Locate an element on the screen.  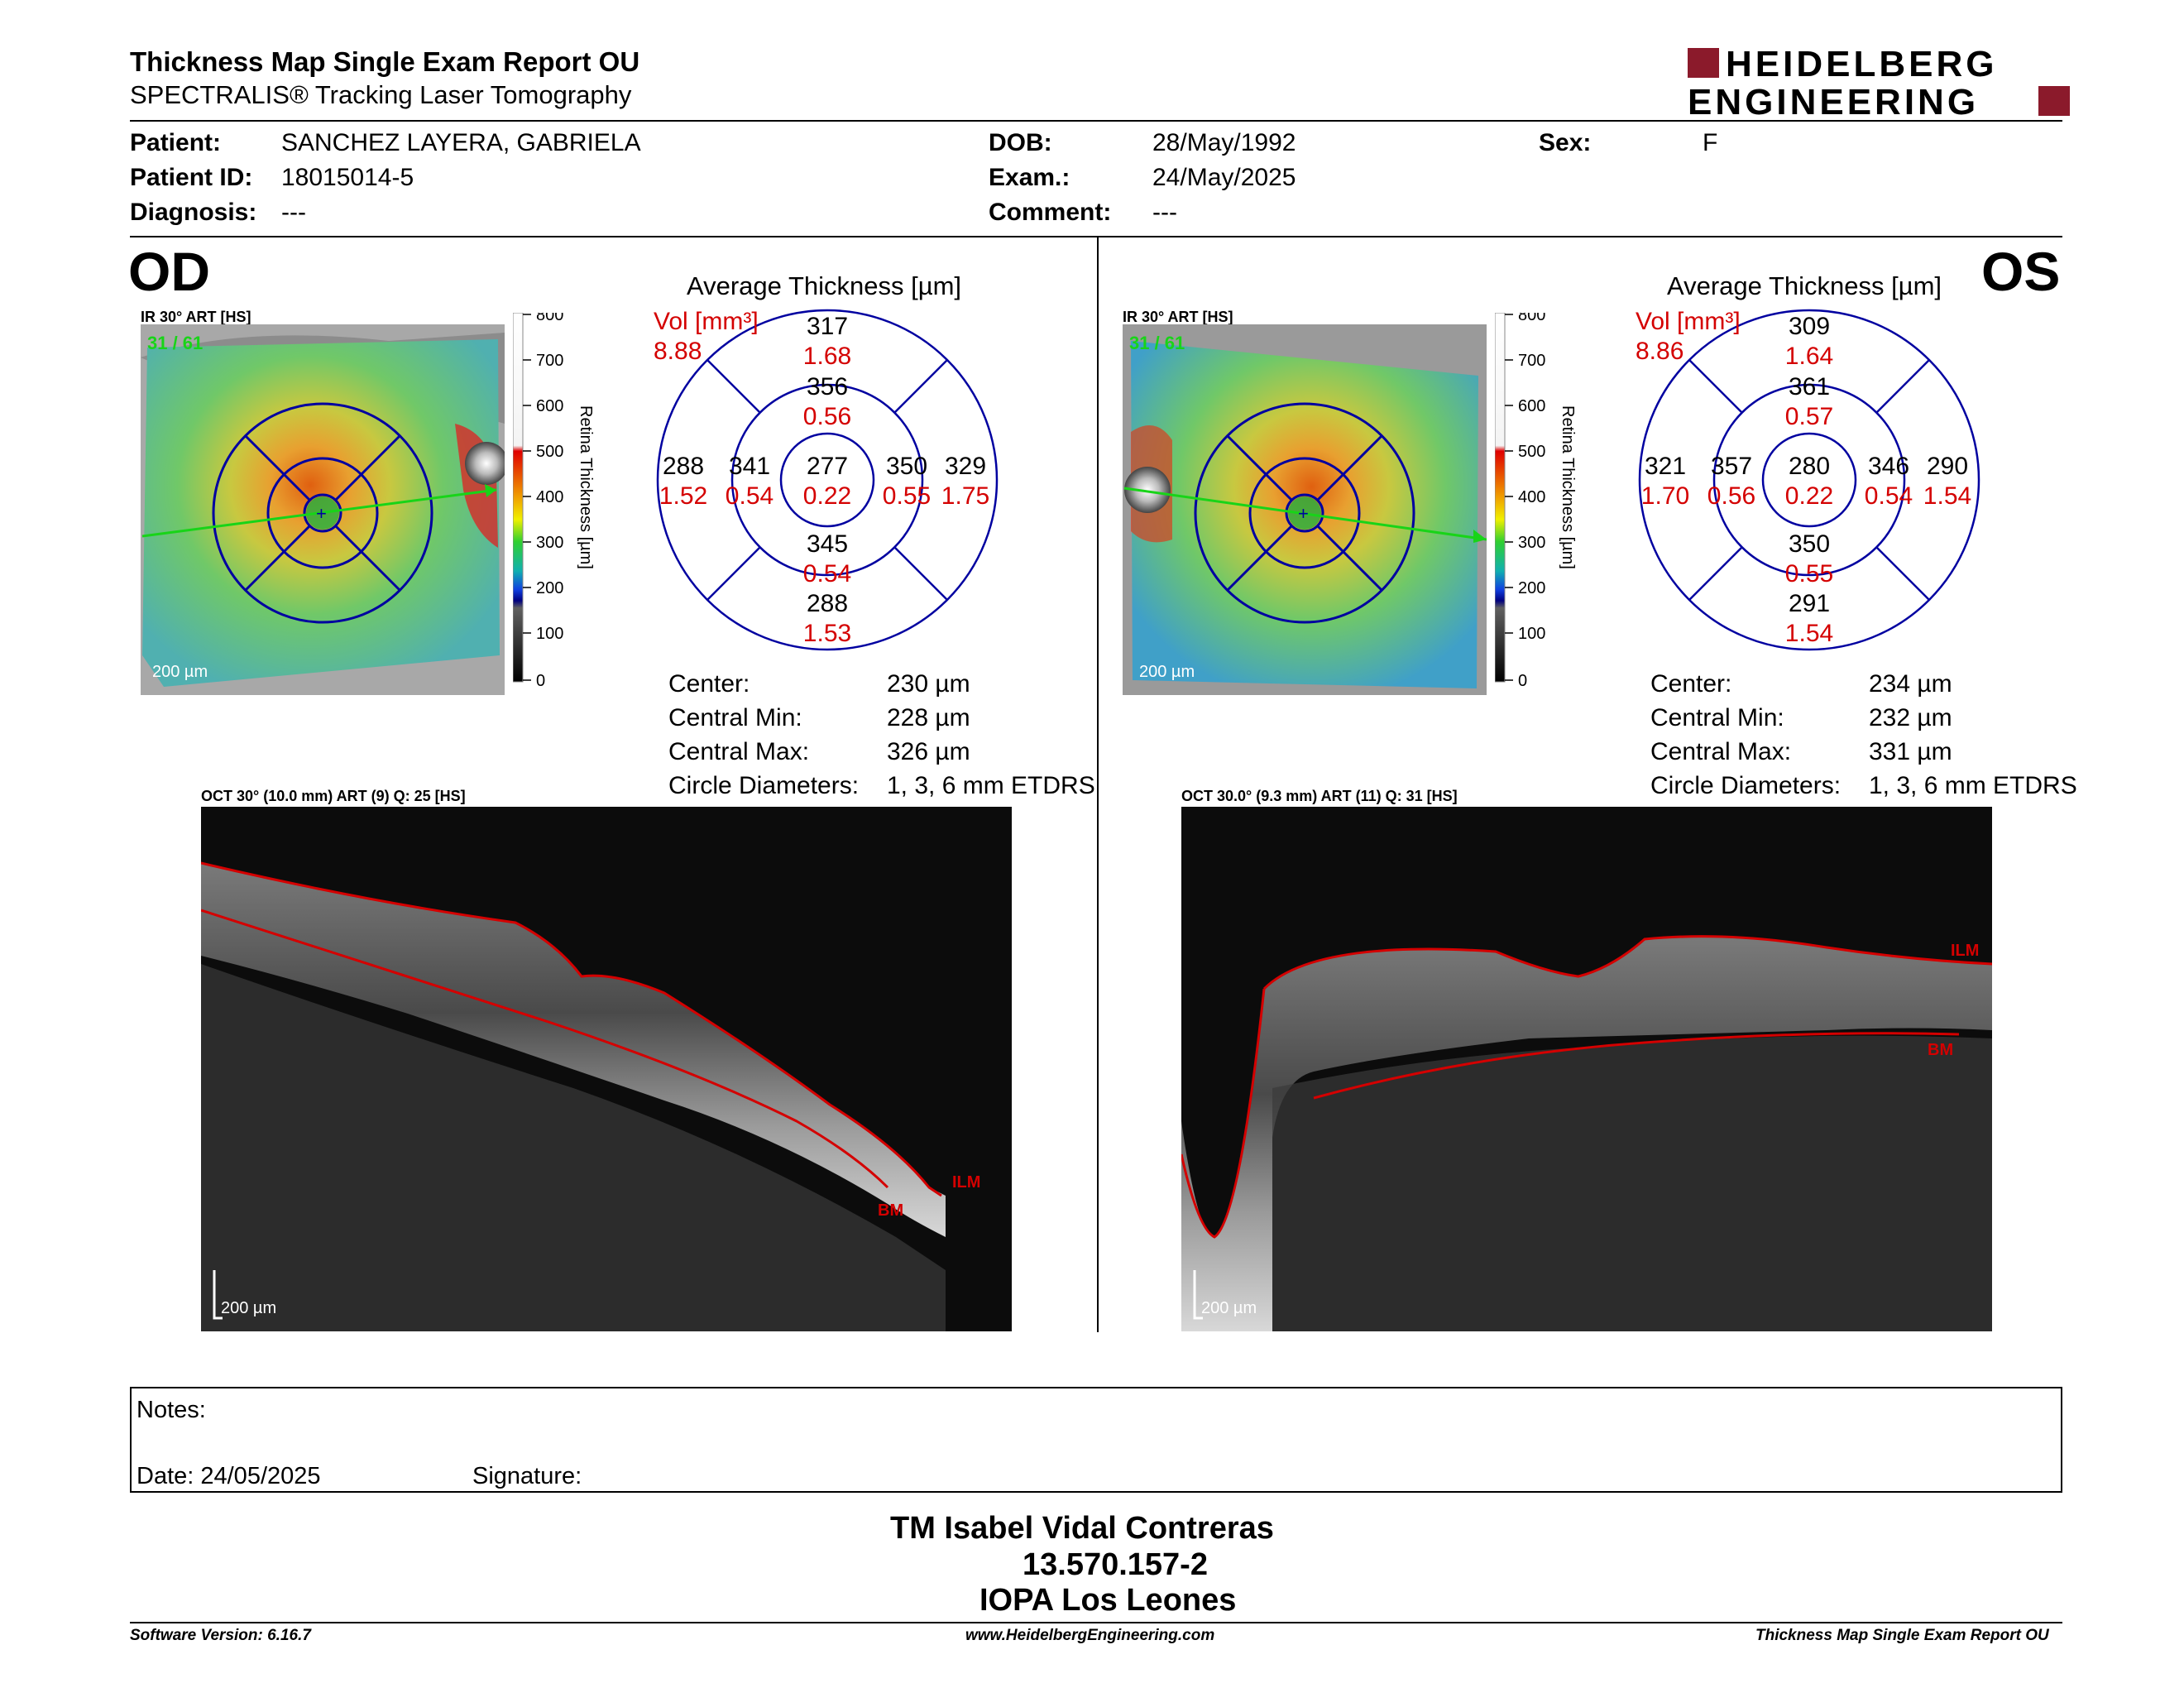
os-bm-label: BM is located at coordinates (1940, 1050).